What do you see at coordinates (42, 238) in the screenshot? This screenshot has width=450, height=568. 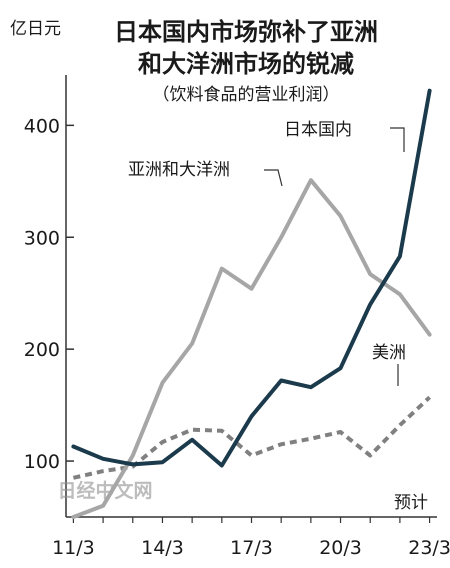 I see `y-tick-label: 300` at bounding box center [42, 238].